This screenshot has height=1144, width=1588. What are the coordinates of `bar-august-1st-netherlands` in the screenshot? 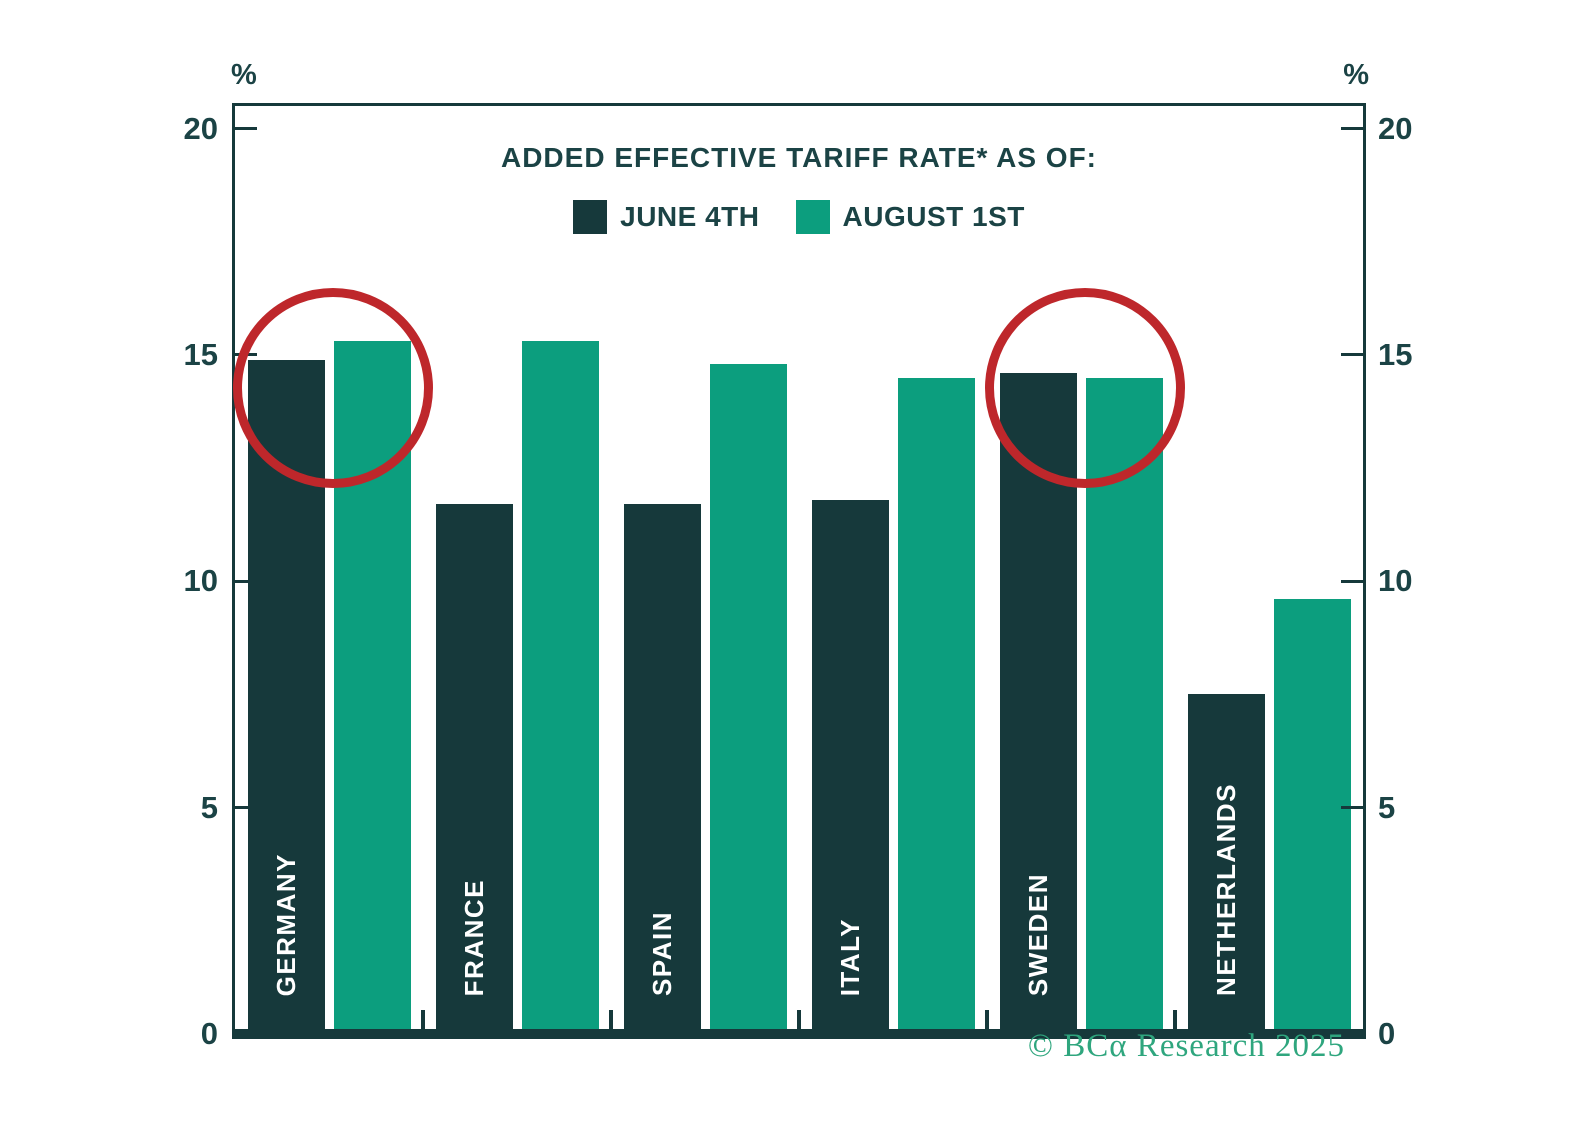 It's located at (1312, 816).